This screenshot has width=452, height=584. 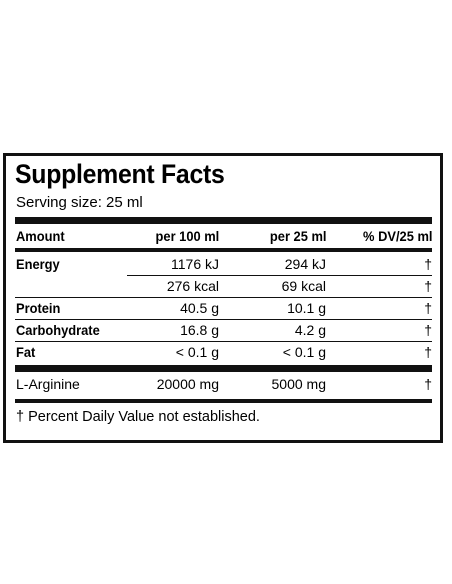 I want to click on carbohydrate-per25: 4.2 g, so click(x=310, y=330).